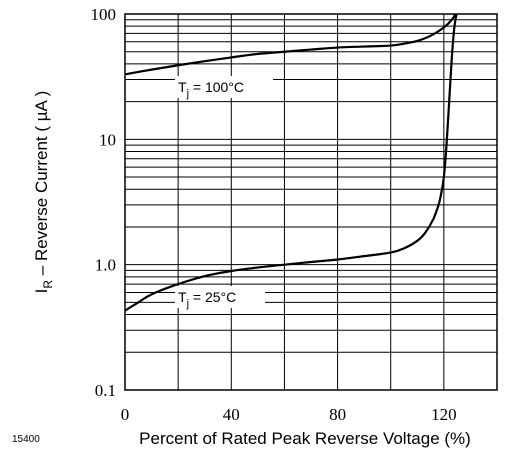  I want to click on x-tick-label: 120, so click(444, 414).